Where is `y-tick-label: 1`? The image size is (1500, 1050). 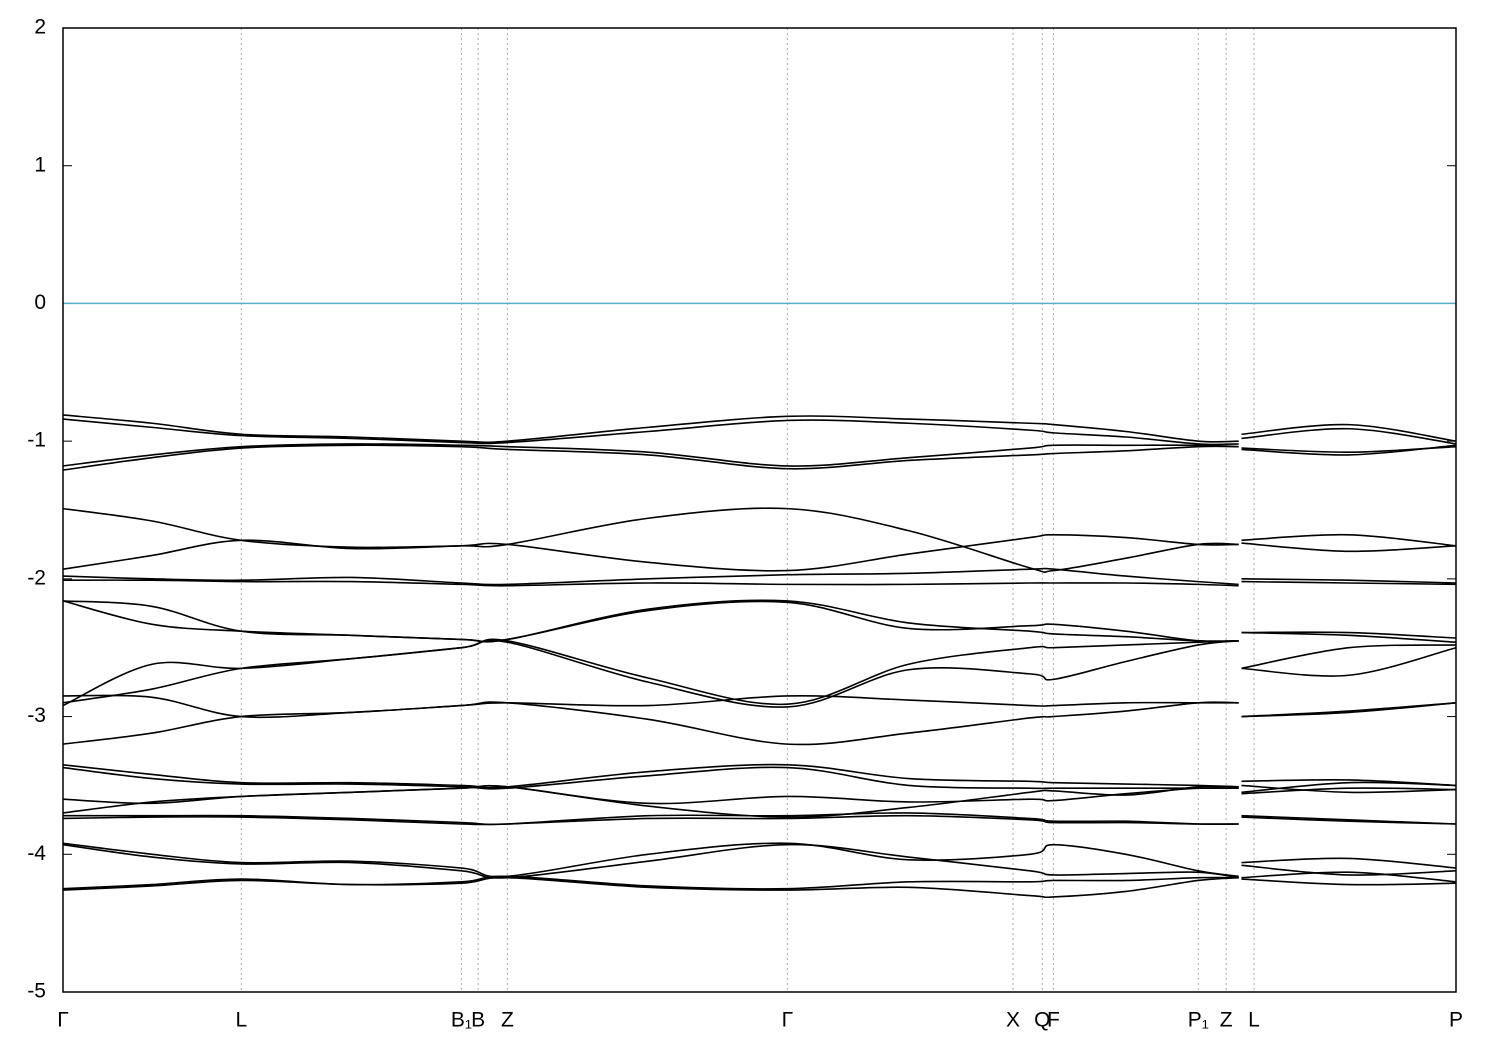 y-tick-label: 1 is located at coordinates (40, 164).